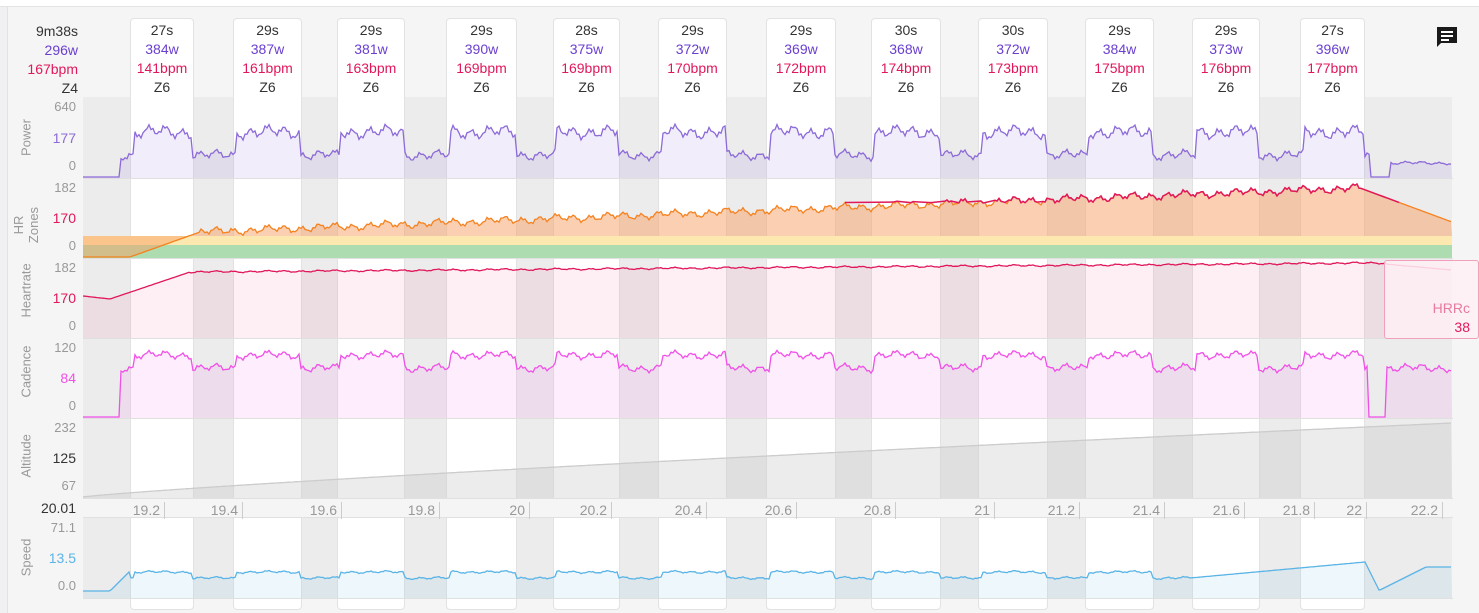 The width and height of the screenshot is (1479, 613). I want to click on interval-stats: 30s 372w 173bpm Z6, so click(1013, 59).